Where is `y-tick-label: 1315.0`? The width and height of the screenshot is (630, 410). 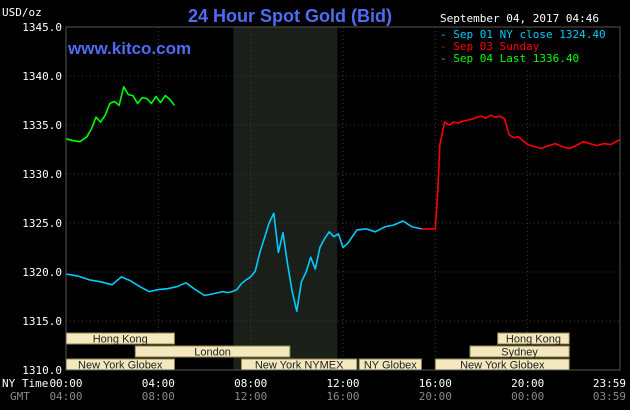
y-tick-label: 1315.0 is located at coordinates (42, 321).